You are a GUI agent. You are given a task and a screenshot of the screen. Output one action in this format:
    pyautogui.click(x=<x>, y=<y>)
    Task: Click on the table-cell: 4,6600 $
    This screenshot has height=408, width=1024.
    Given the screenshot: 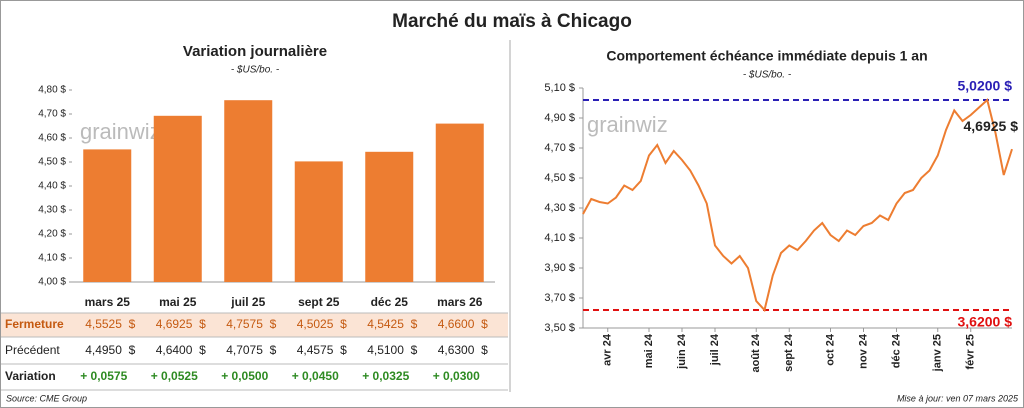 What is the action you would take?
    pyautogui.click(x=463, y=324)
    